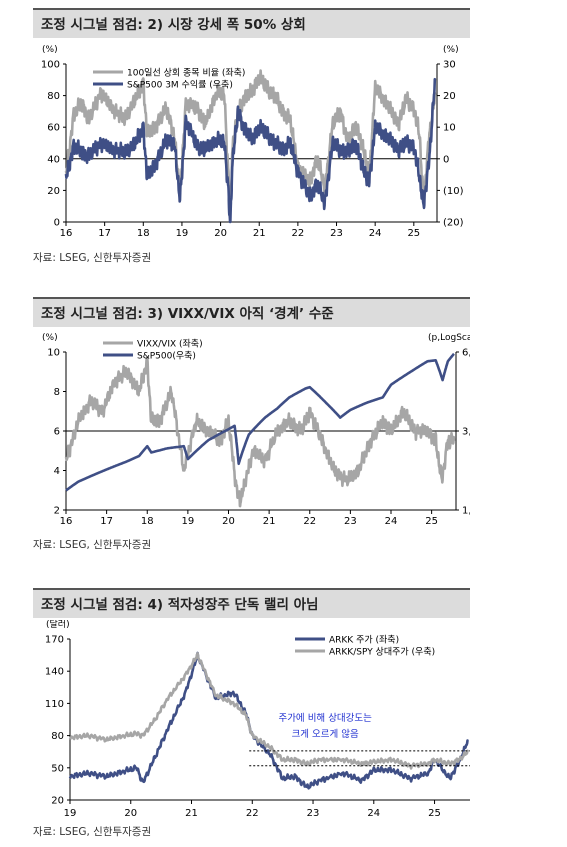  What do you see at coordinates (466, 432) in the screenshot?
I see `y-right-tick-label: 3,200` at bounding box center [466, 432].